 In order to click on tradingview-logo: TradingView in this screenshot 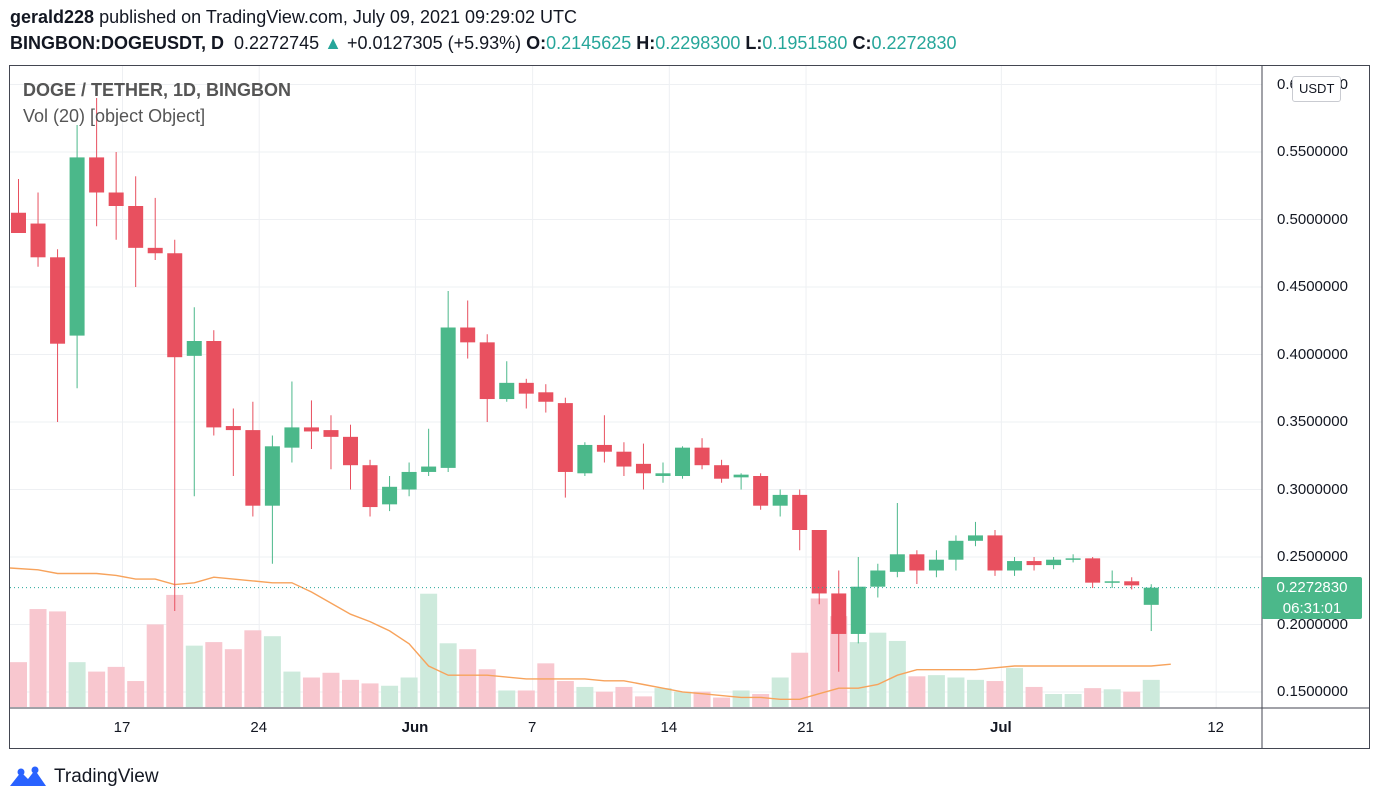, I will do `click(83, 777)`.